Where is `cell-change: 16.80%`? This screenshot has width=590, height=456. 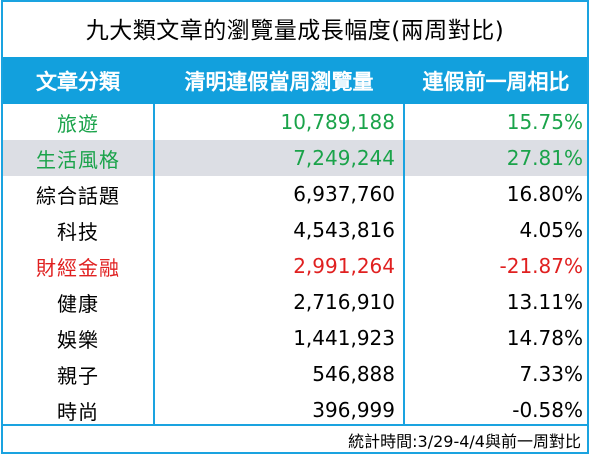
cell-change: 16.80% is located at coordinates (544, 194).